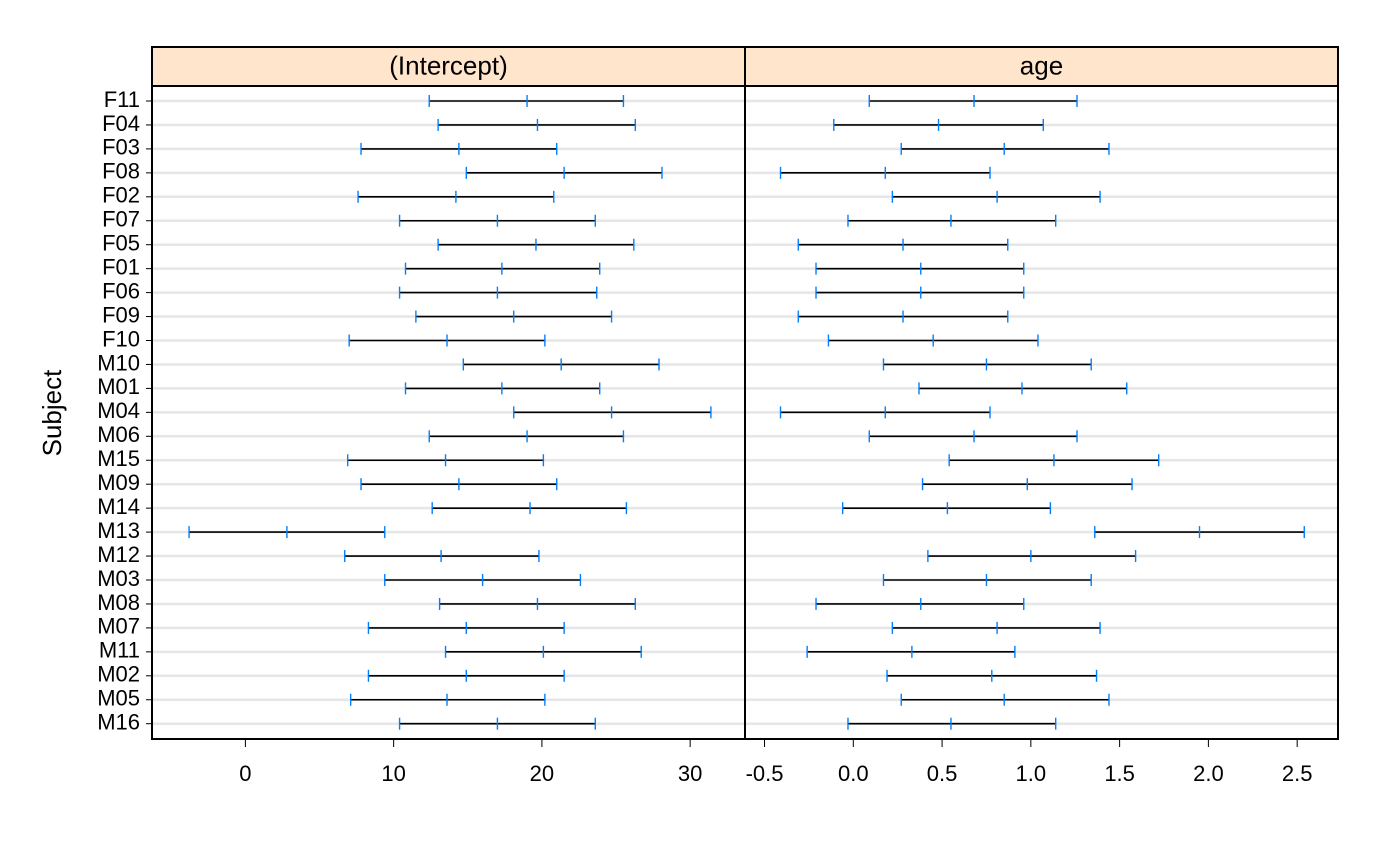  Describe the element at coordinates (121, 338) in the screenshot. I see `y-tick-label: F10` at that location.